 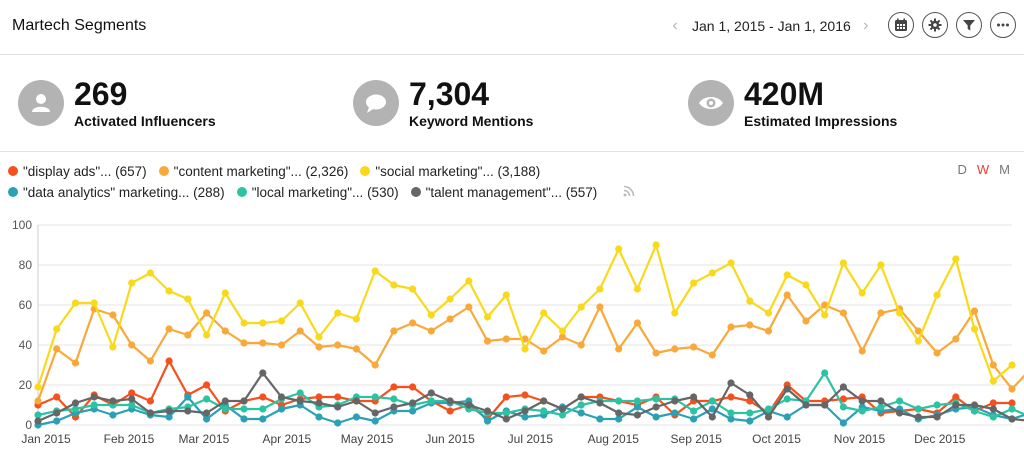 What do you see at coordinates (129, 439) in the screenshot?
I see `x-tick-label: Feb 2015` at bounding box center [129, 439].